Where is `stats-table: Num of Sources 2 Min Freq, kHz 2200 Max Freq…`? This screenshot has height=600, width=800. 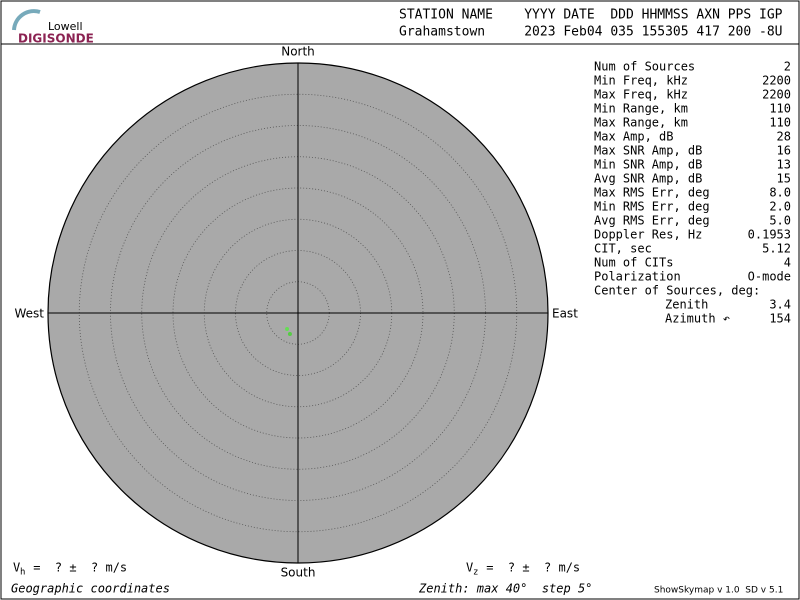
stats-table: Num of Sources 2 Min Freq, kHz 2200 Max Freq… is located at coordinates (692, 193).